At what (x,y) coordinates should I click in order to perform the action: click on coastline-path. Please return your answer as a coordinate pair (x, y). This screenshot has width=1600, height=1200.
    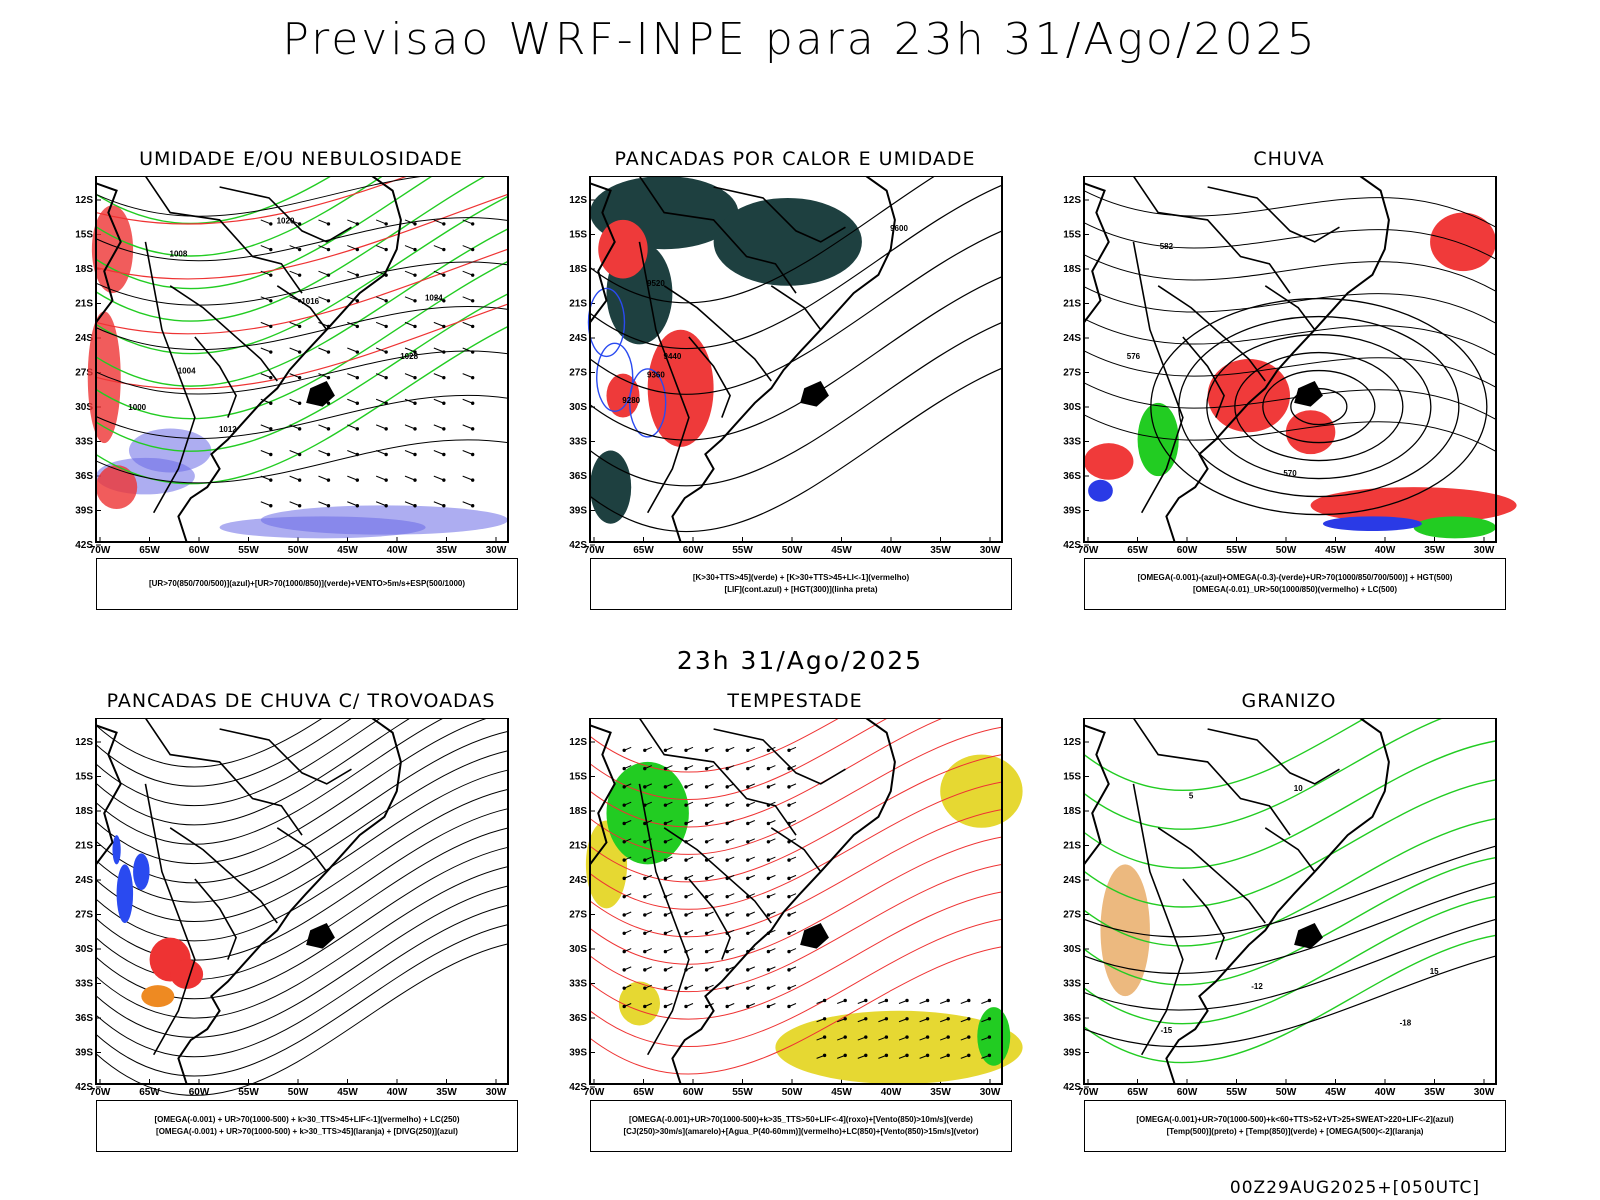
    Looking at the image, I should click on (289, 359).